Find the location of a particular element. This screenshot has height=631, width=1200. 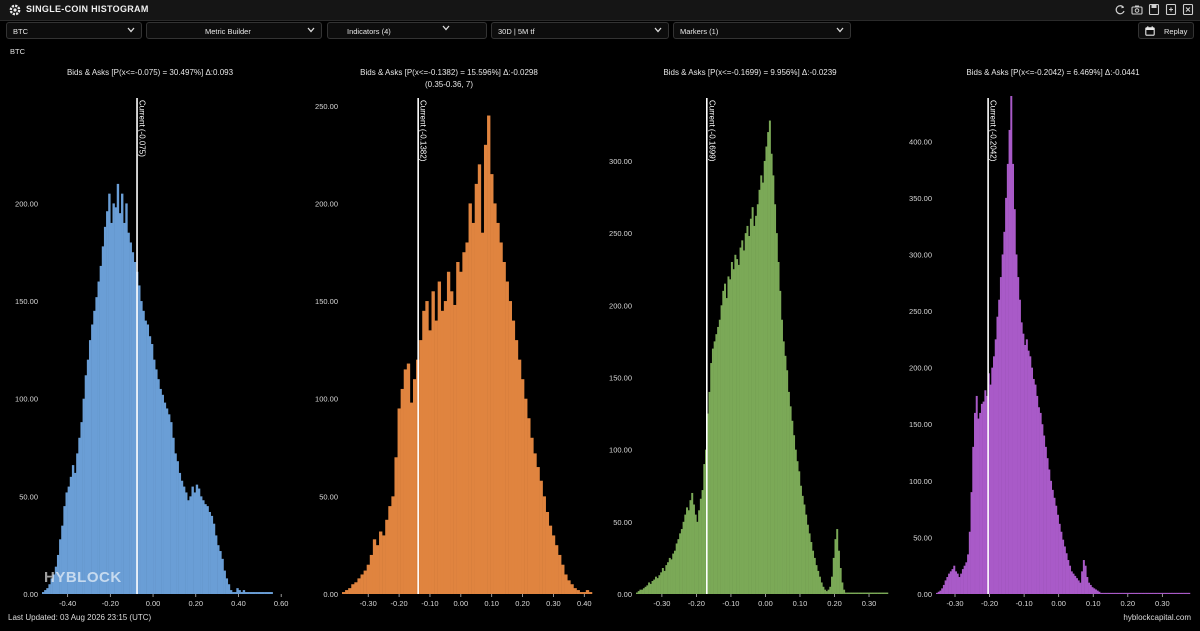

symbol-select: BTC is located at coordinates (74, 30).